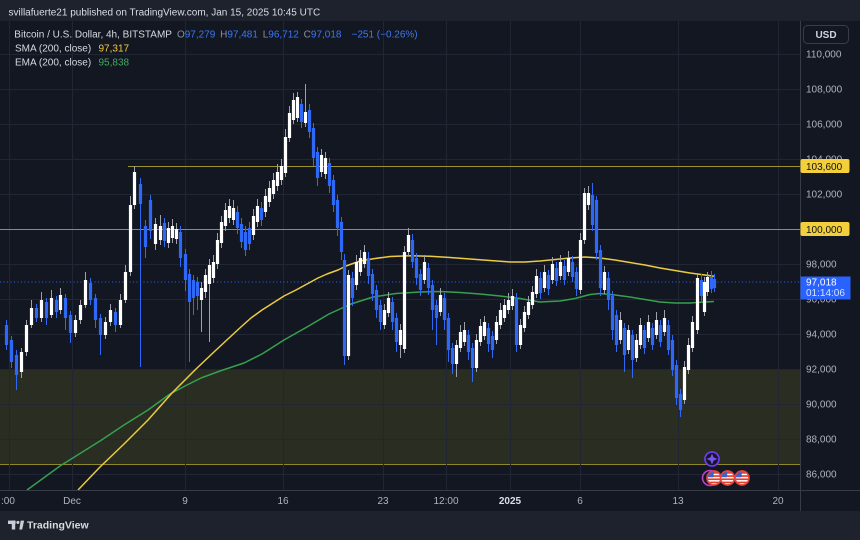  I want to click on svg-text: 2025, so click(510, 501).